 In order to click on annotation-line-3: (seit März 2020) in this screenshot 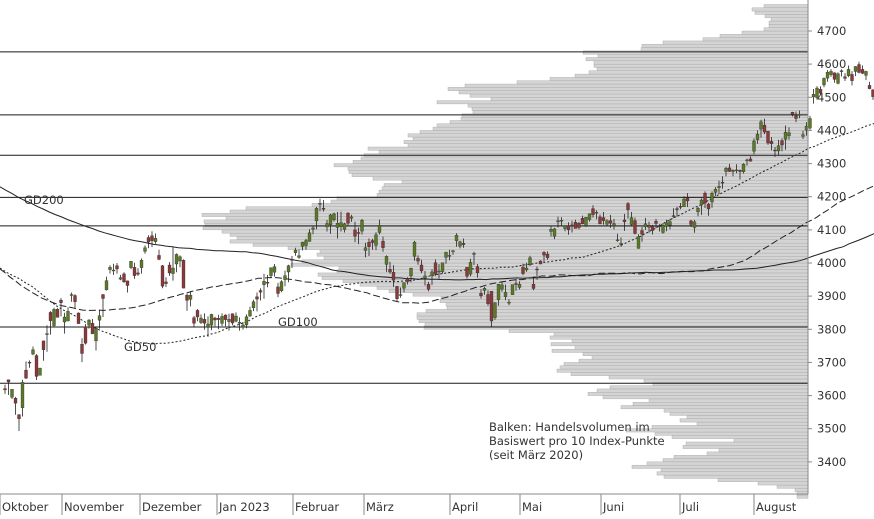, I will do `click(536, 455)`.